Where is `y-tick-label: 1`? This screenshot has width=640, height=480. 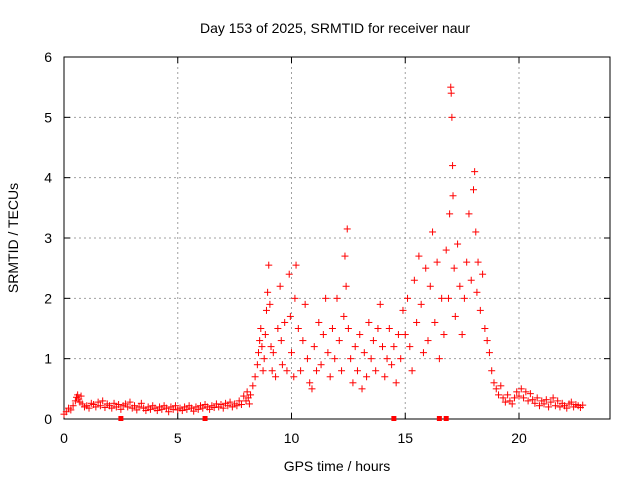 y-tick-label: 1 is located at coordinates (48, 359).